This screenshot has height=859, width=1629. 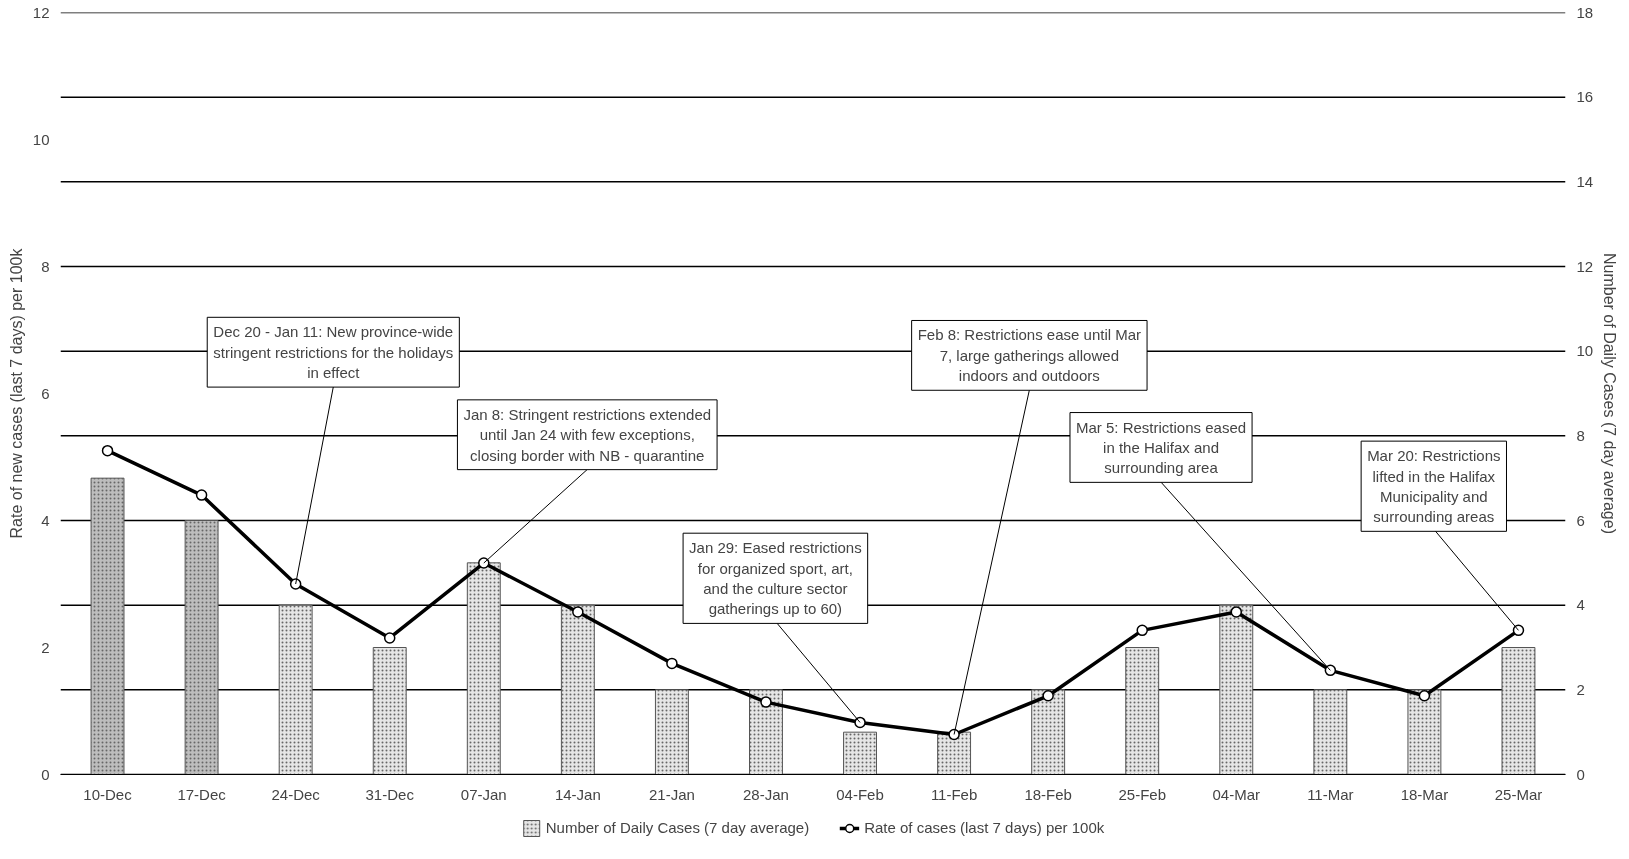 I want to click on x-tick-label: 07-Jan, so click(x=483, y=794).